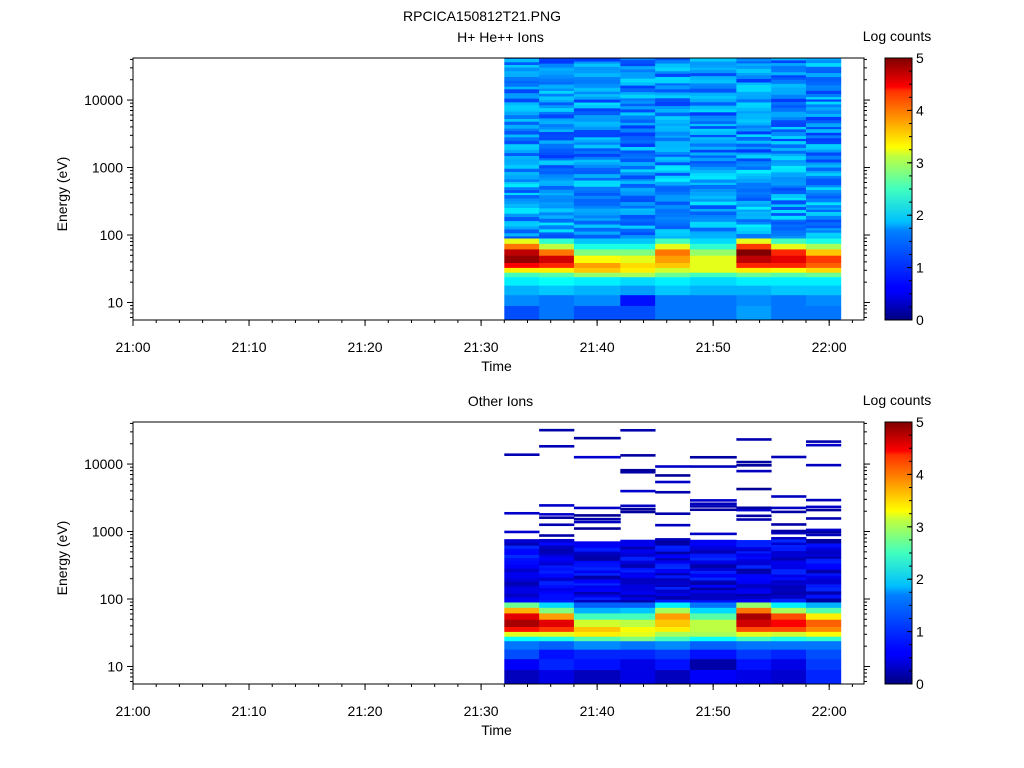  What do you see at coordinates (500, 401) in the screenshot?
I see `plot-title: Other Ions` at bounding box center [500, 401].